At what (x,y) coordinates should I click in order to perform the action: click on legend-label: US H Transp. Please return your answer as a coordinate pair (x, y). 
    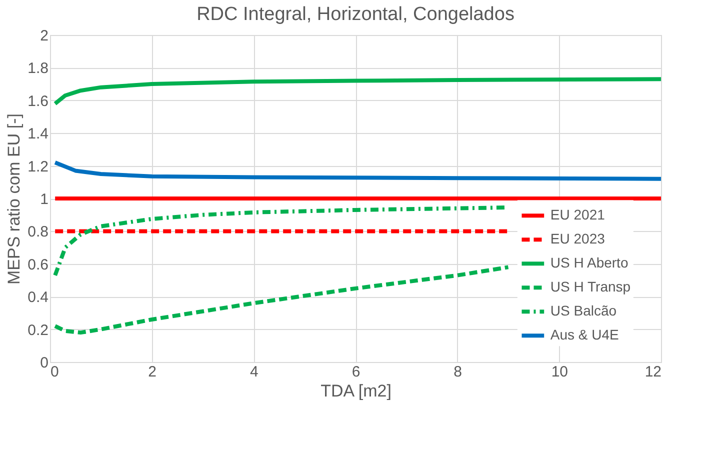
    Looking at the image, I should click on (590, 286).